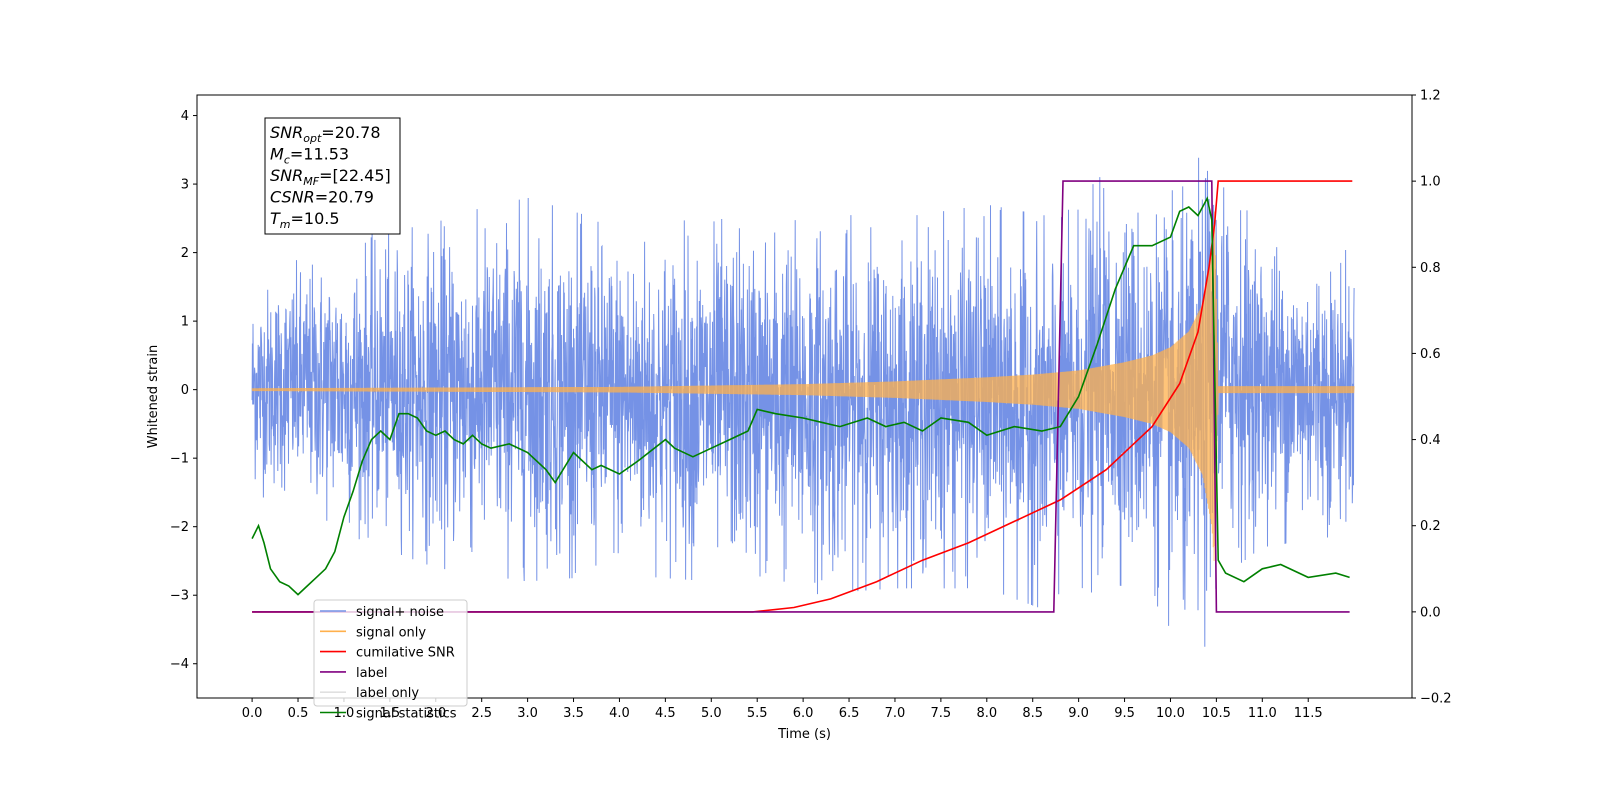  What do you see at coordinates (252, 713) in the screenshot?
I see `x-tick-label: 0.0` at bounding box center [252, 713].